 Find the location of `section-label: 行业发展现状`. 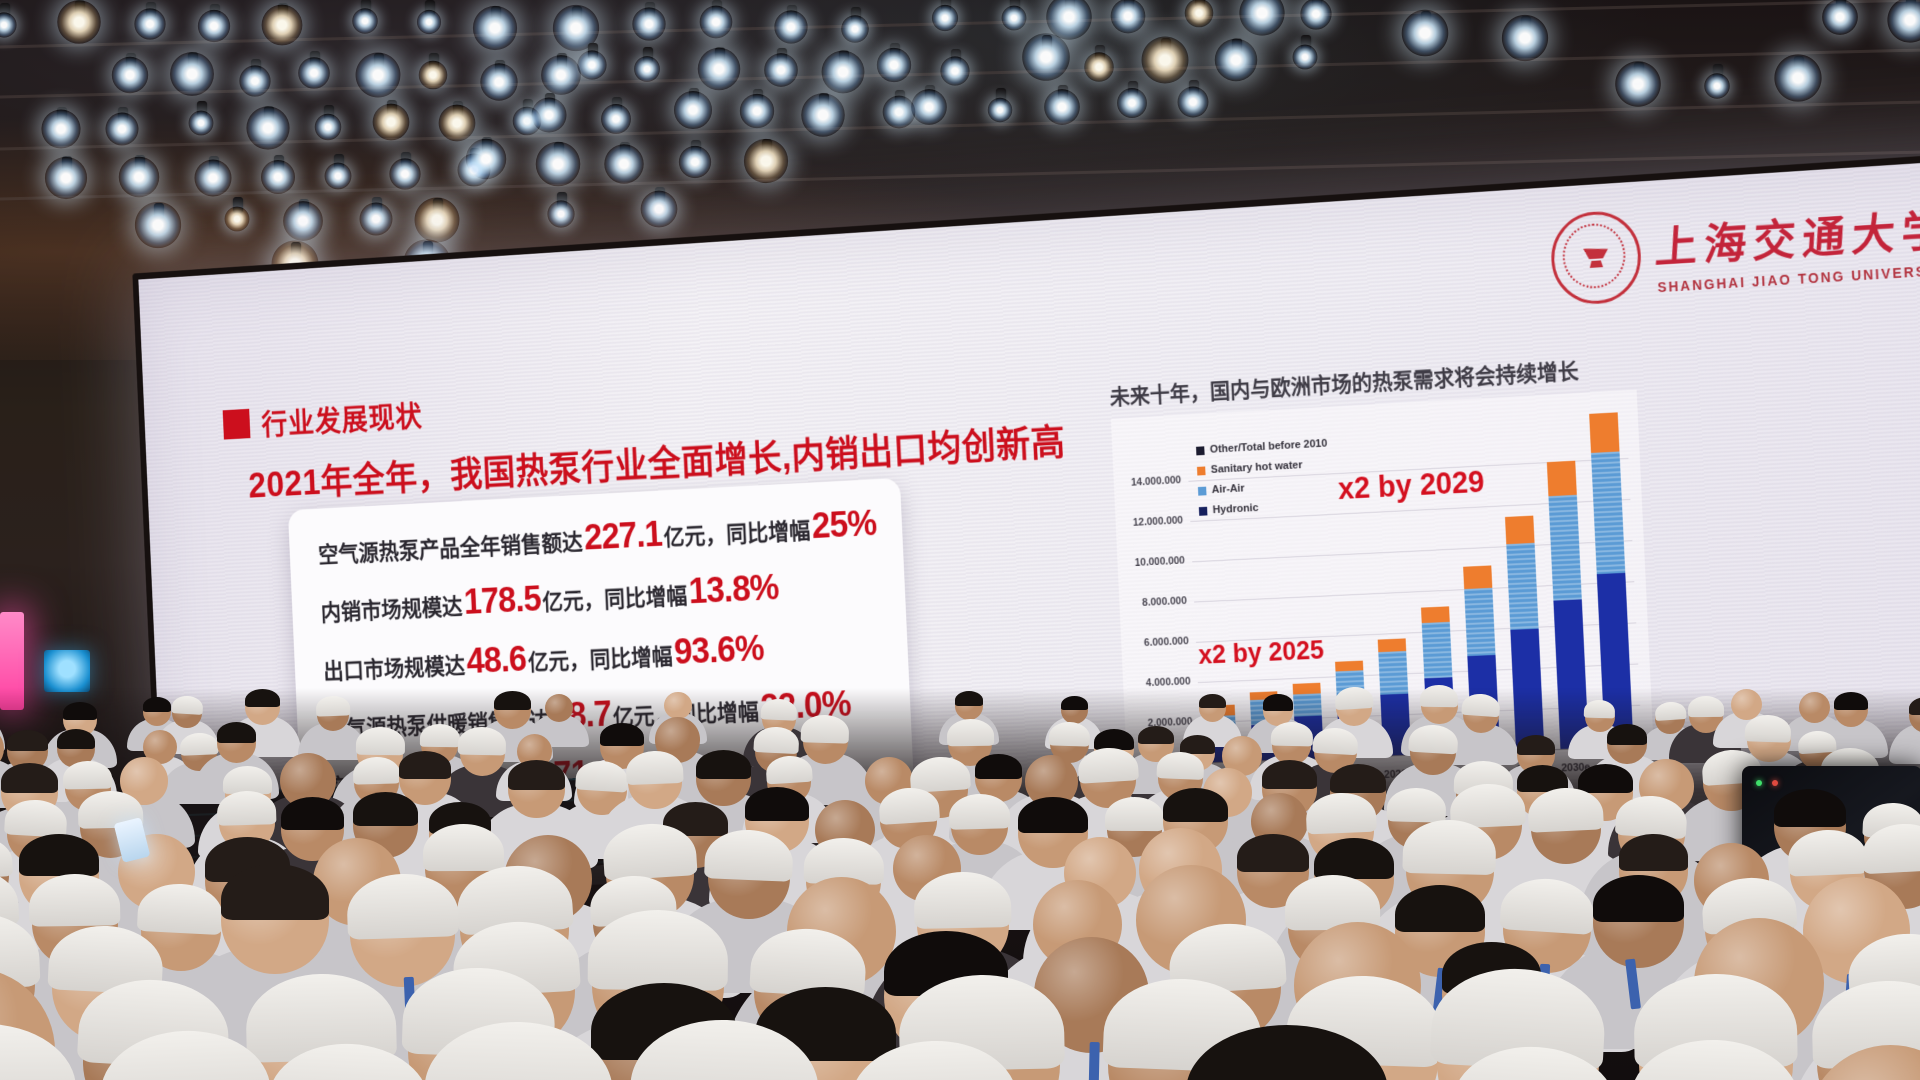

section-label: 行业发展现状 is located at coordinates (342, 420).